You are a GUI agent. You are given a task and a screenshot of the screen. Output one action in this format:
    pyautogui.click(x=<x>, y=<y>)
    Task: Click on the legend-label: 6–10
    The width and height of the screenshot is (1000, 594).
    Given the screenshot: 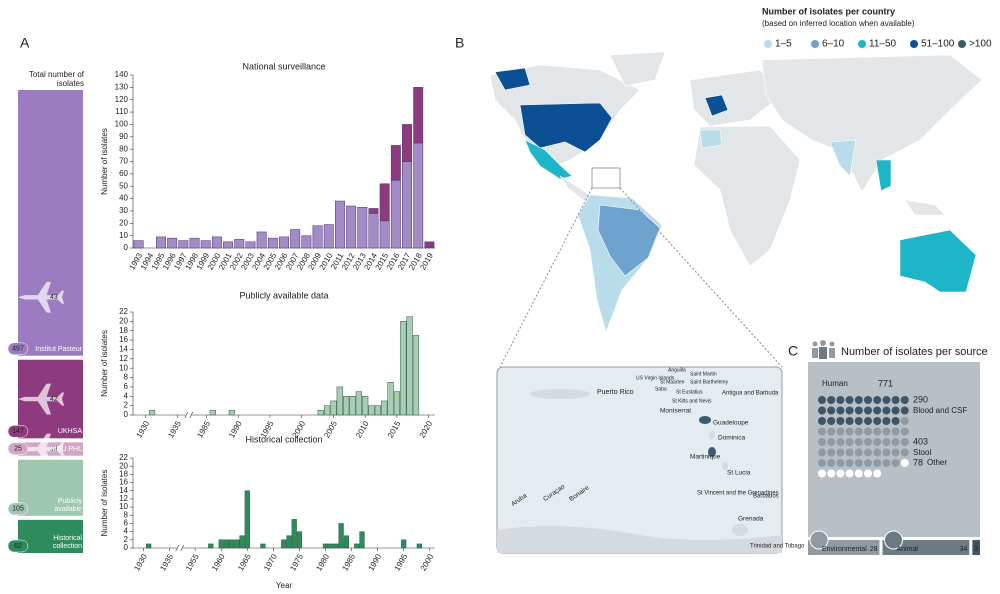 What is the action you would take?
    pyautogui.click(x=833, y=44)
    